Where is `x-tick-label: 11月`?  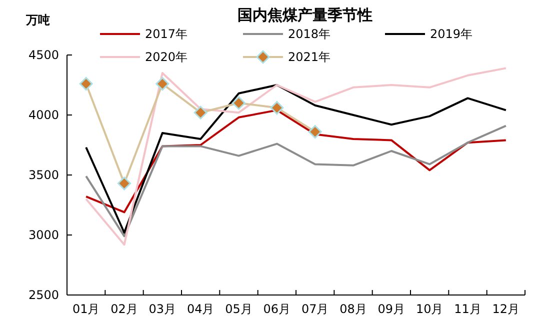
x-tick-label: 11月 is located at coordinates (468, 309).